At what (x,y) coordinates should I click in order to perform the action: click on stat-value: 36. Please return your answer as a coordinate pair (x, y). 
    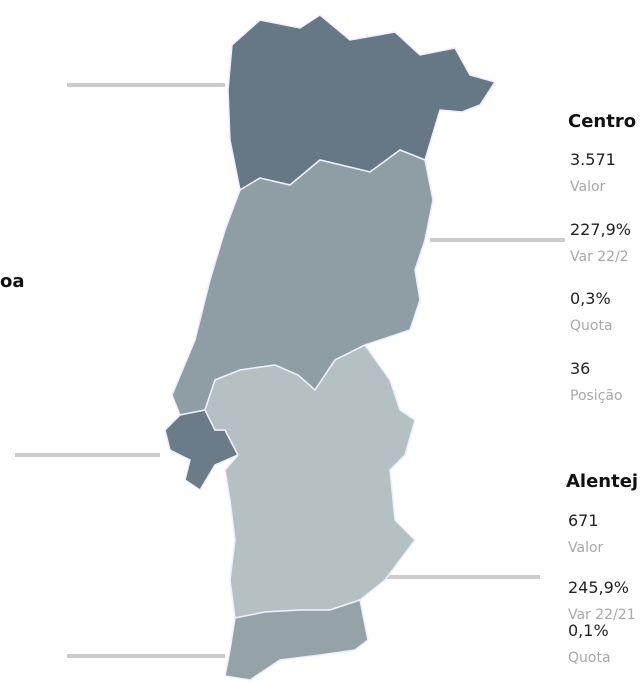
    Looking at the image, I should click on (580, 368).